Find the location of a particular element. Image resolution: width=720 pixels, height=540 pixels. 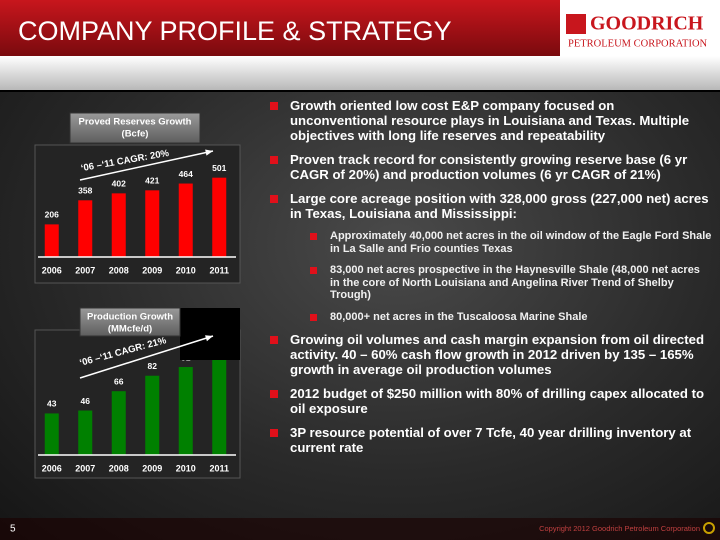

data-label: 358 is located at coordinates (85, 191).